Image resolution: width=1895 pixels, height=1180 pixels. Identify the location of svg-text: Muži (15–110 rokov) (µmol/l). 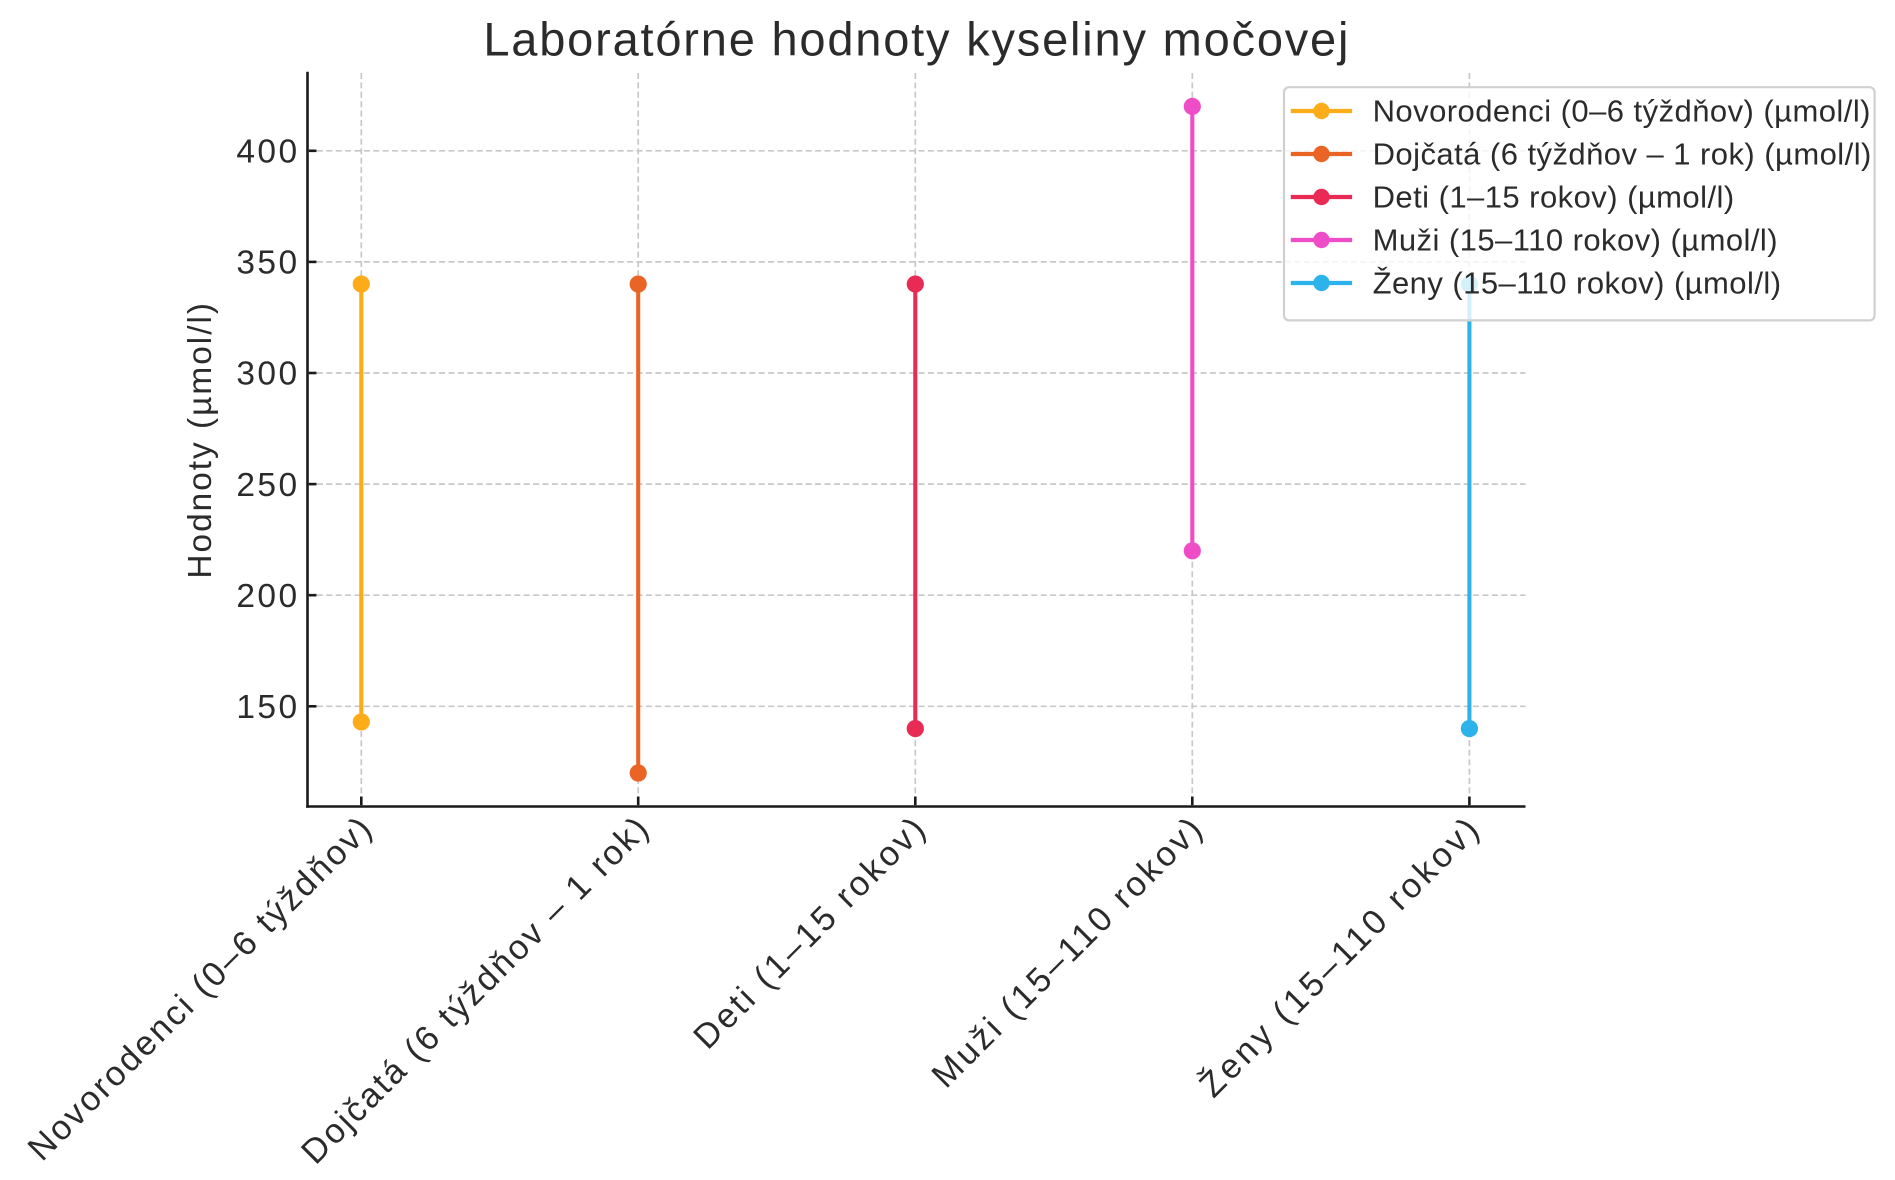
(1575, 240).